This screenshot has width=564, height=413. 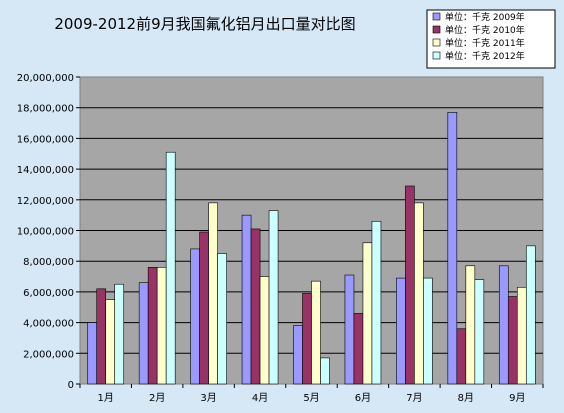 I want to click on y-tick-label: 2,000,000, so click(x=48, y=354).